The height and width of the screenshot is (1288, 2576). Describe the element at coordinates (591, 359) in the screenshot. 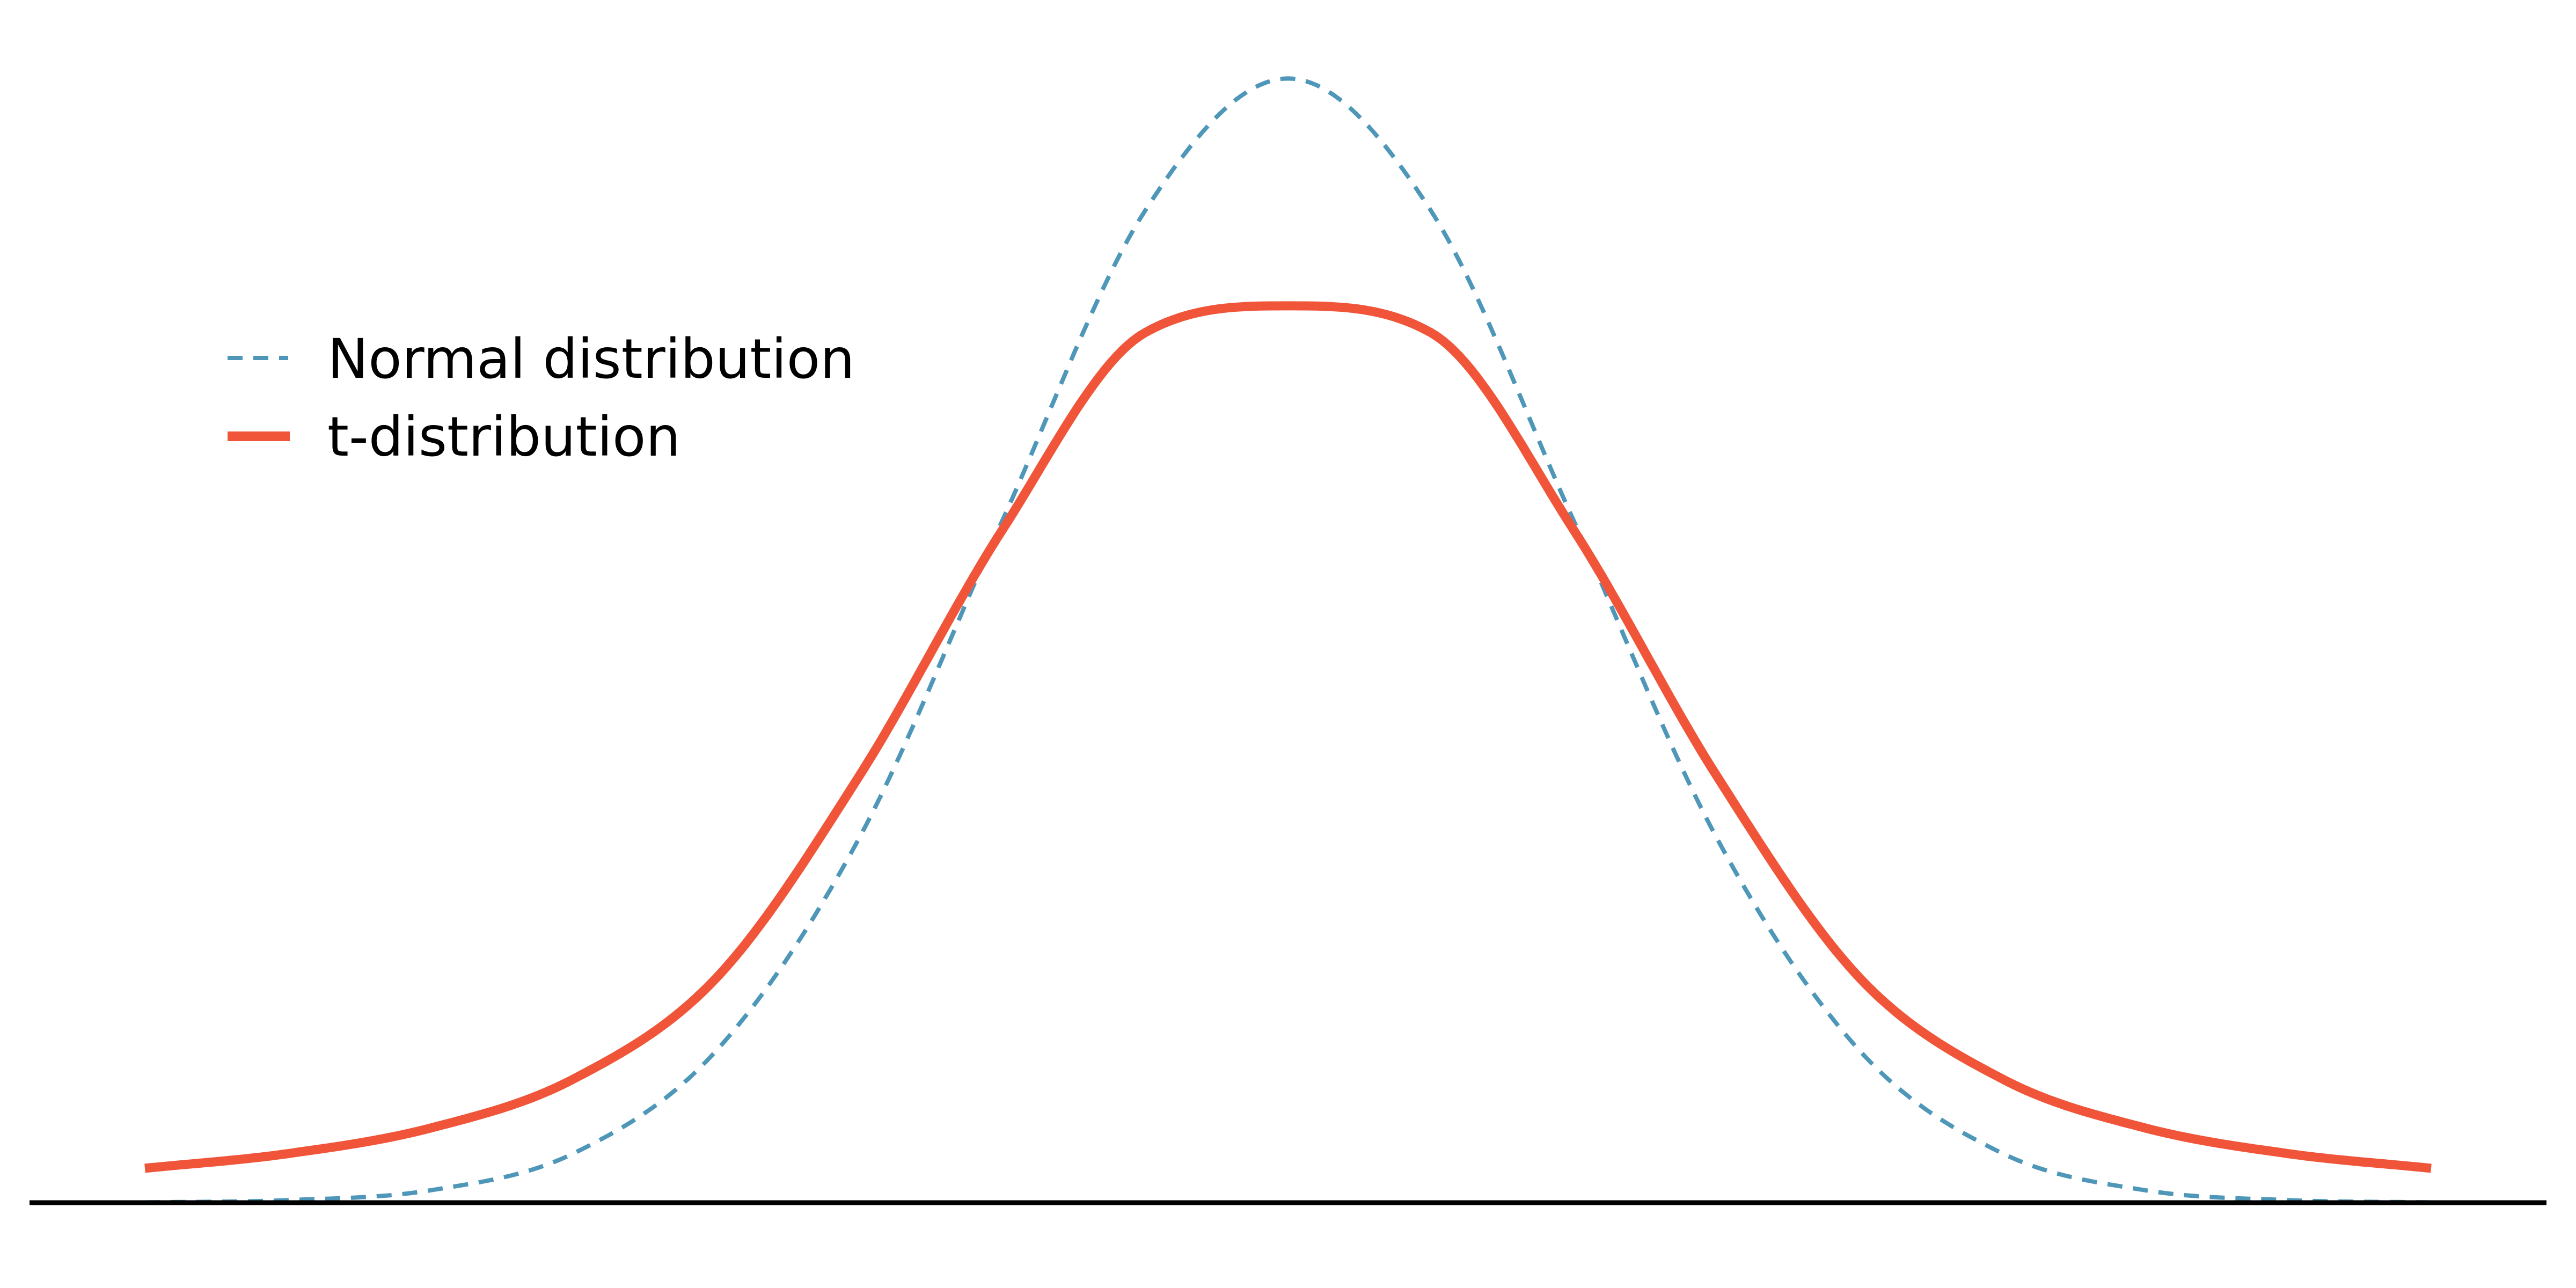

I see `legend-label-normal: Normal distribution` at that location.